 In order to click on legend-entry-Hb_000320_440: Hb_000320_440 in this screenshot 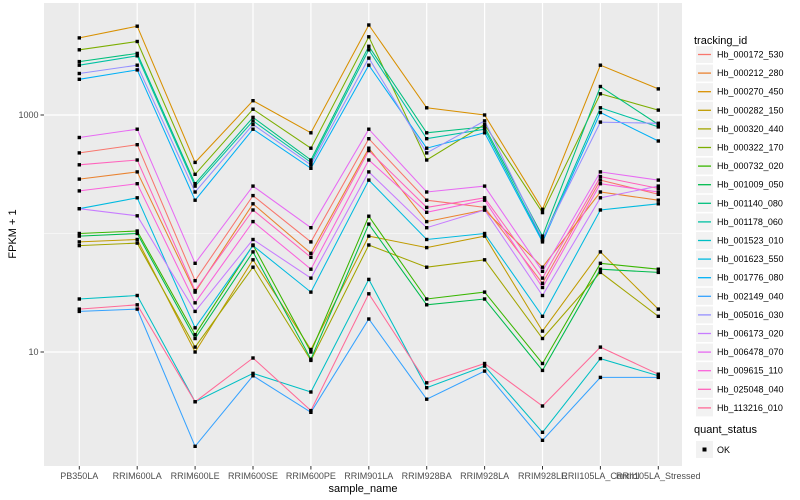, I will do `click(740, 129)`.